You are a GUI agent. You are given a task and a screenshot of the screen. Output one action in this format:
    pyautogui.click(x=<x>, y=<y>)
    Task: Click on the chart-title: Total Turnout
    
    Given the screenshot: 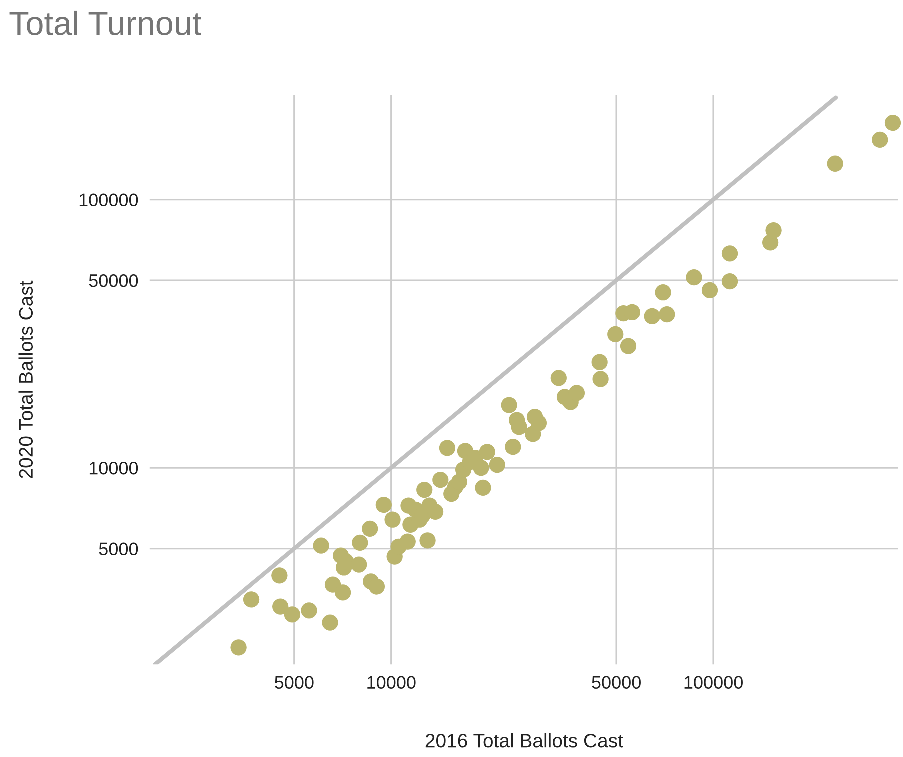 What is the action you would take?
    pyautogui.click(x=106, y=23)
    